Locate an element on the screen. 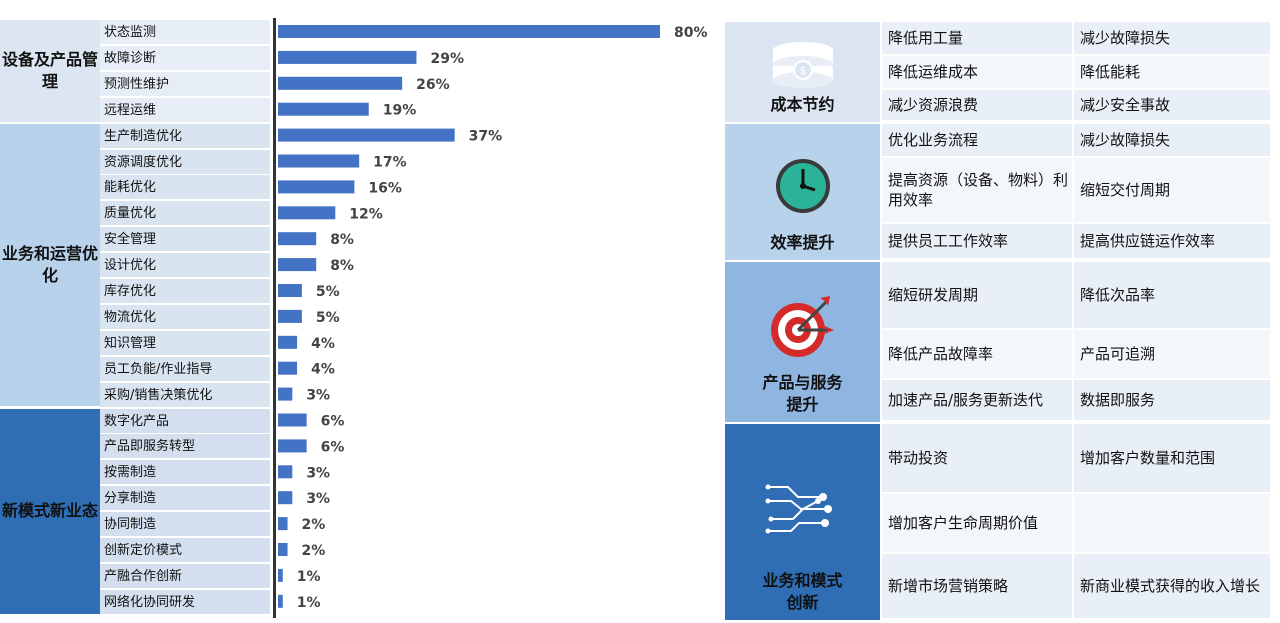 The image size is (1280, 623). benefit-item: 增加客户数量和范围 is located at coordinates (1172, 458).